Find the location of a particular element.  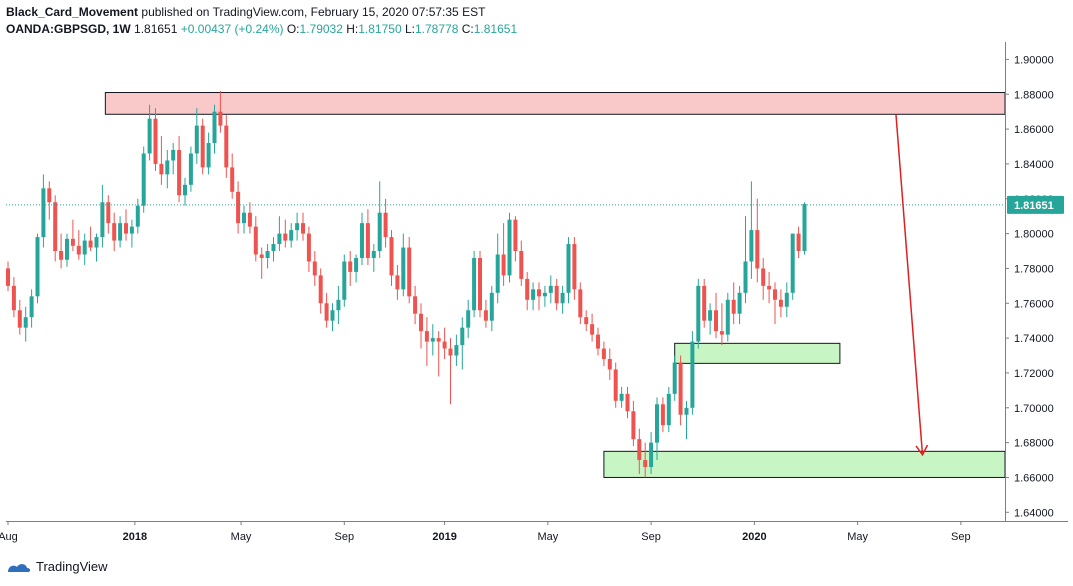

last-price-badge is located at coordinates (1035, 204).